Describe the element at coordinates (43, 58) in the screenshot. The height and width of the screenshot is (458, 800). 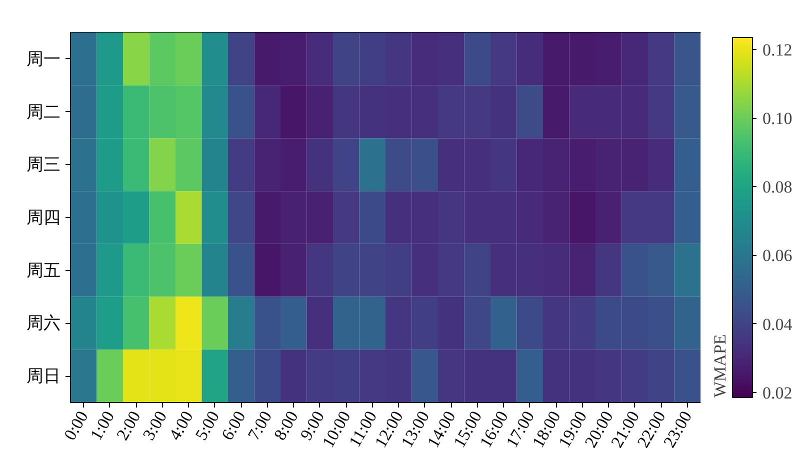
I see `y-tick-label: 周一` at that location.